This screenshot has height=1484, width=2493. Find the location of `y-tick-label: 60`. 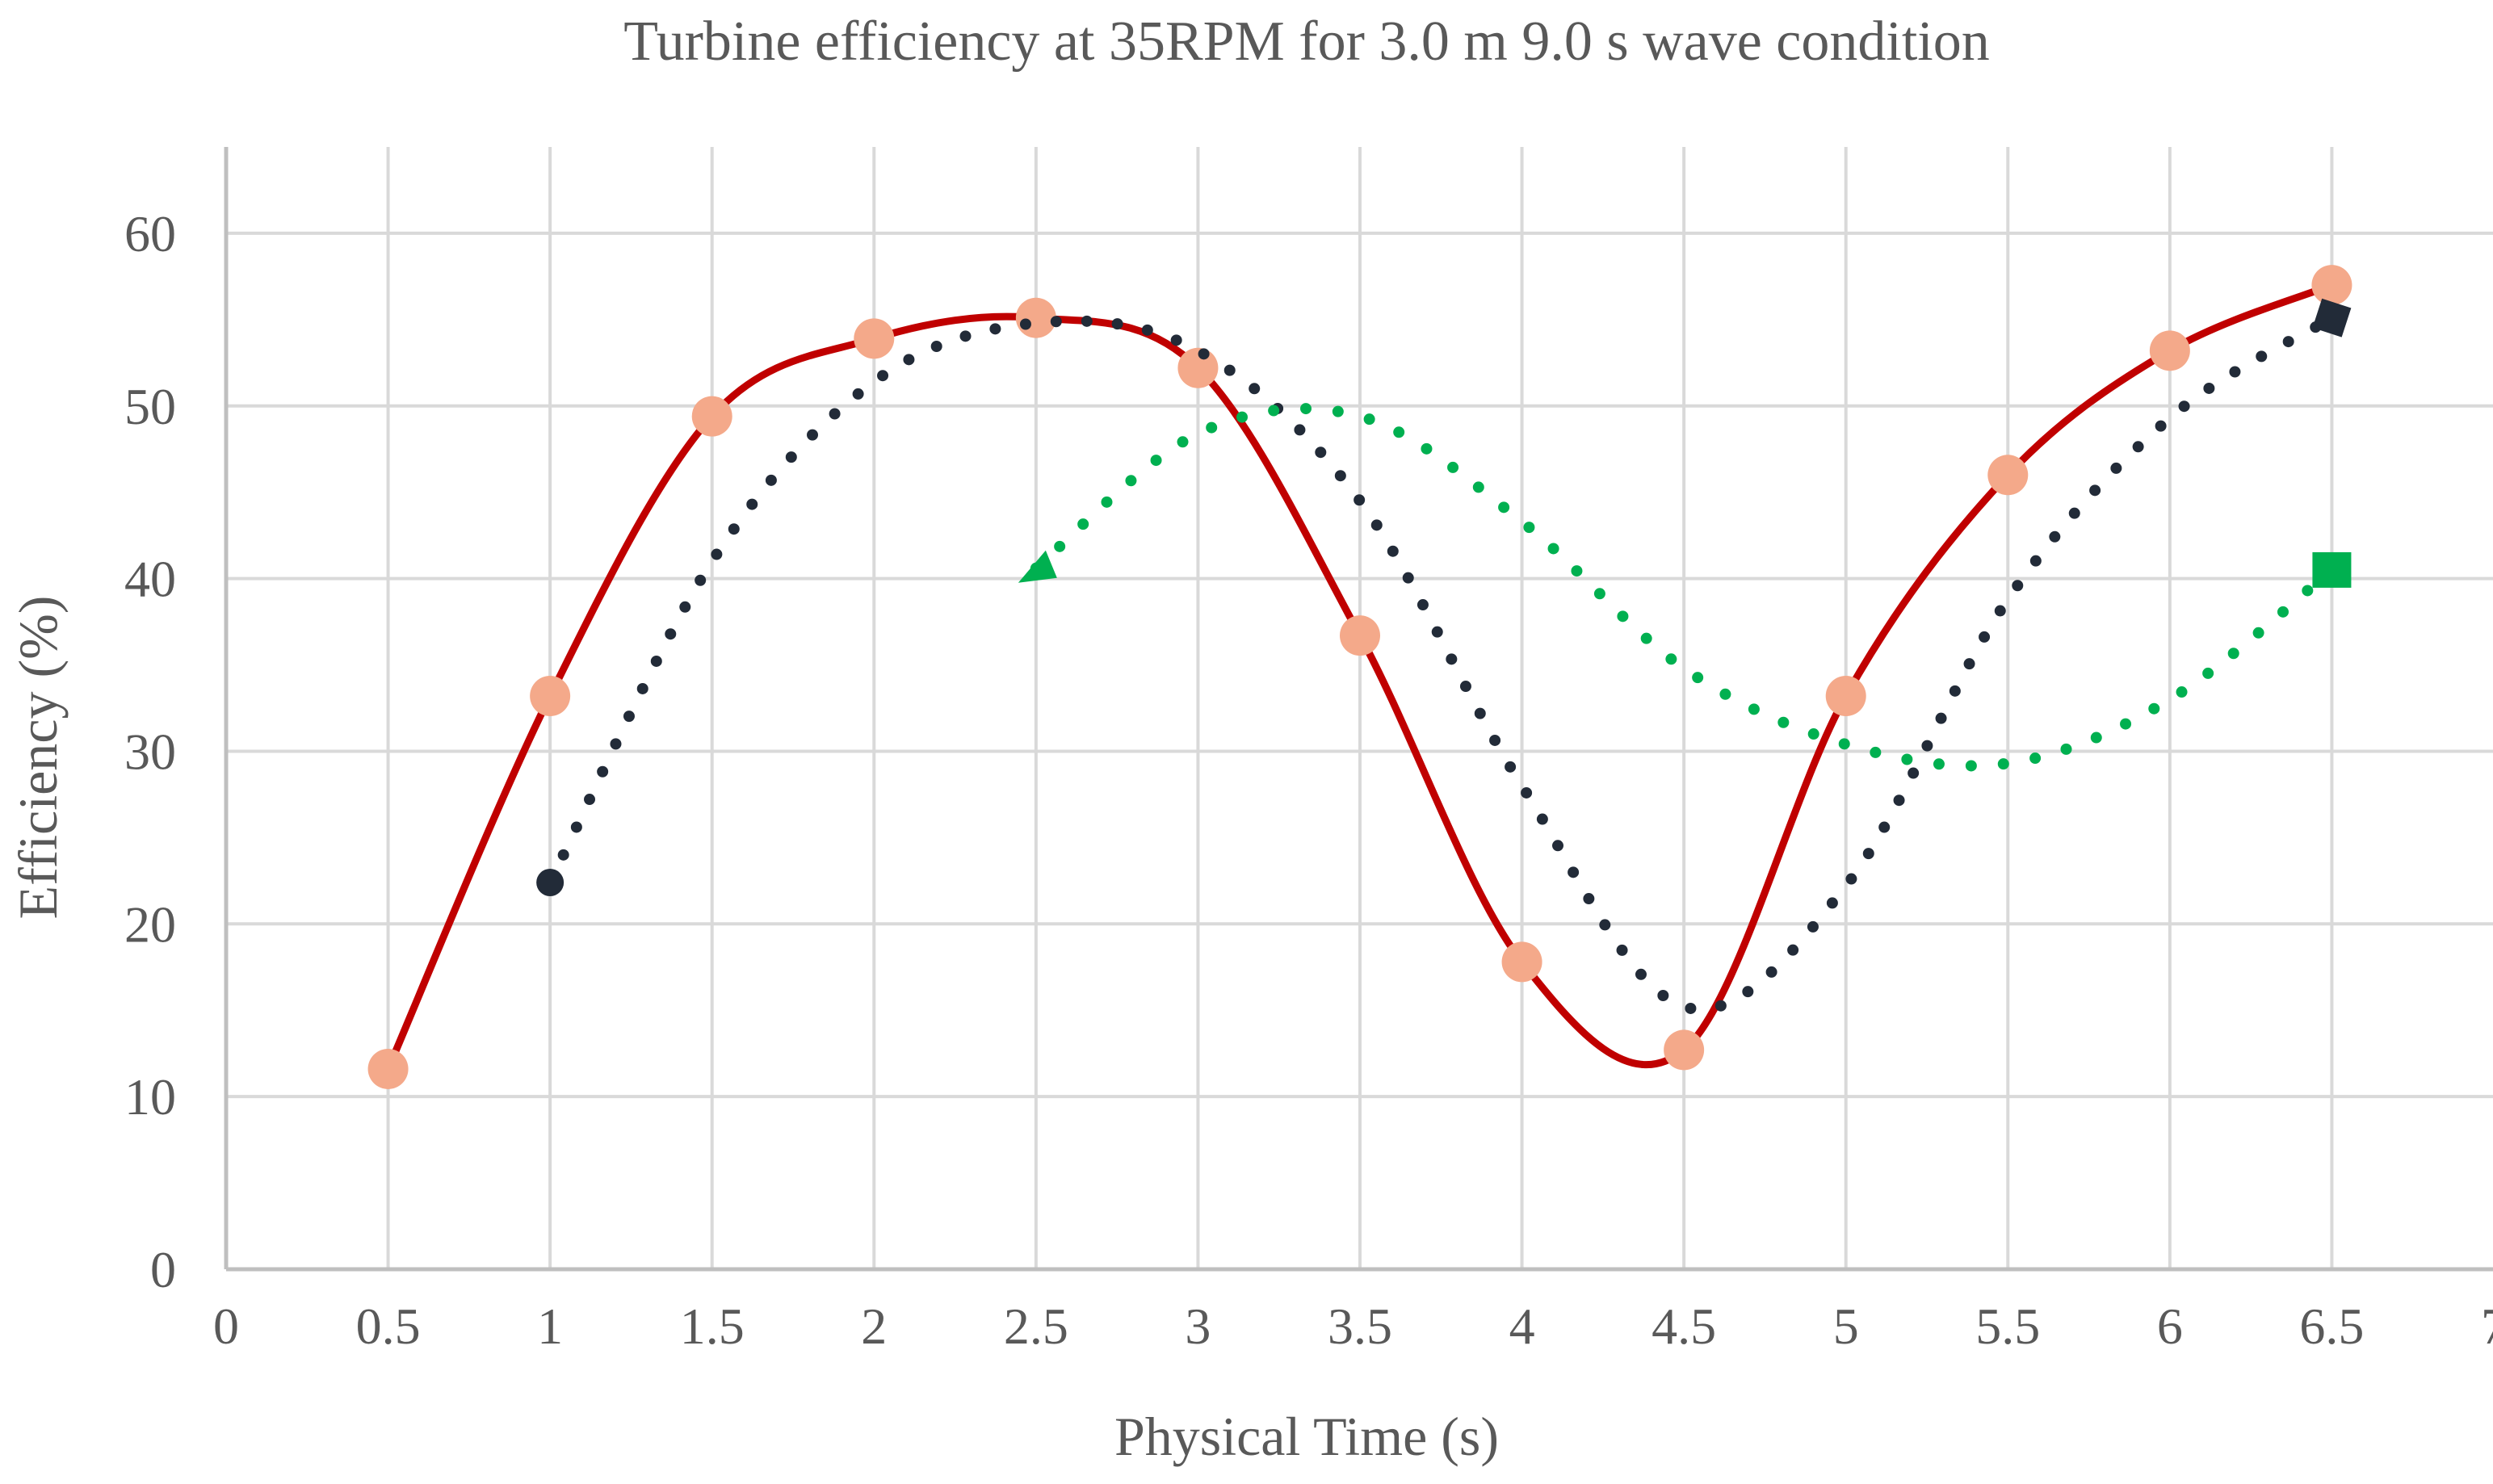

y-tick-label: 60 is located at coordinates (150, 233).